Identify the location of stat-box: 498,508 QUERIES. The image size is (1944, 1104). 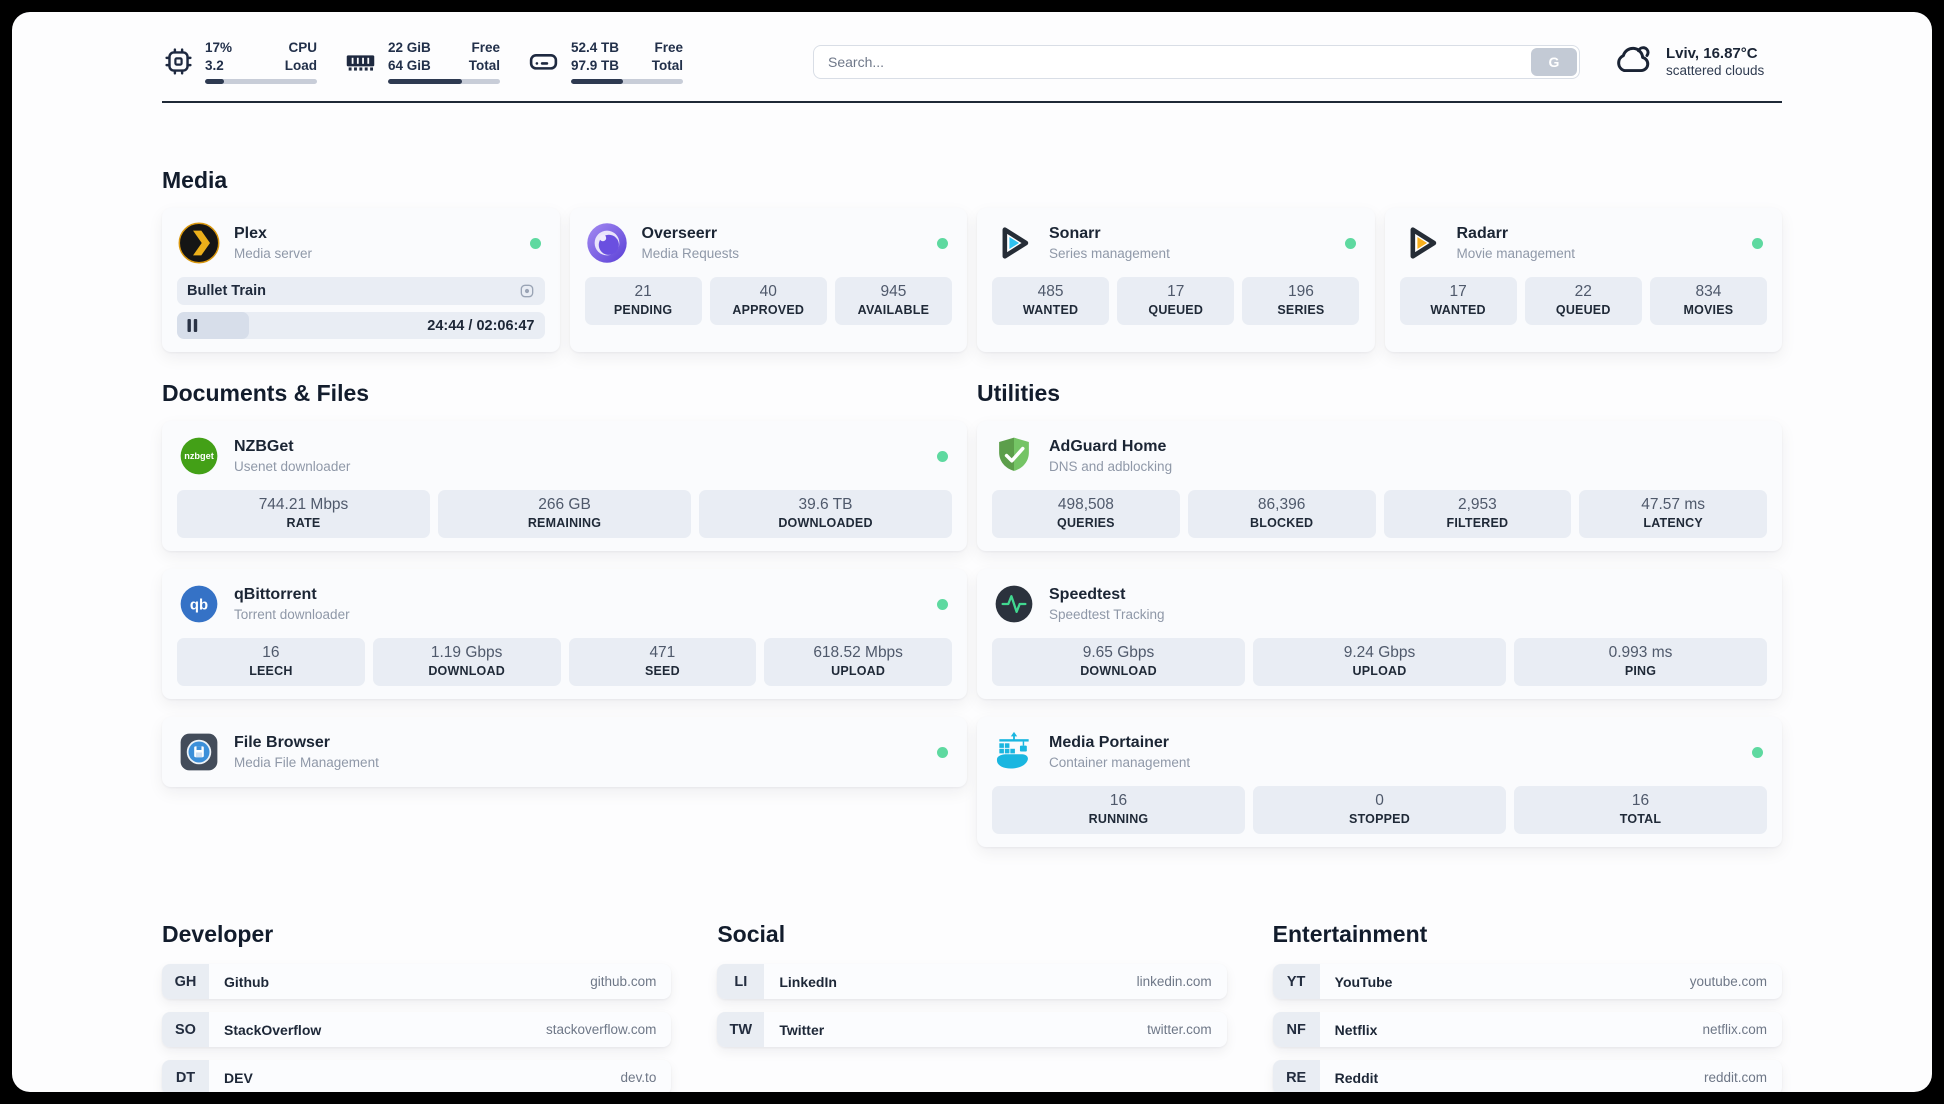
(1086, 514).